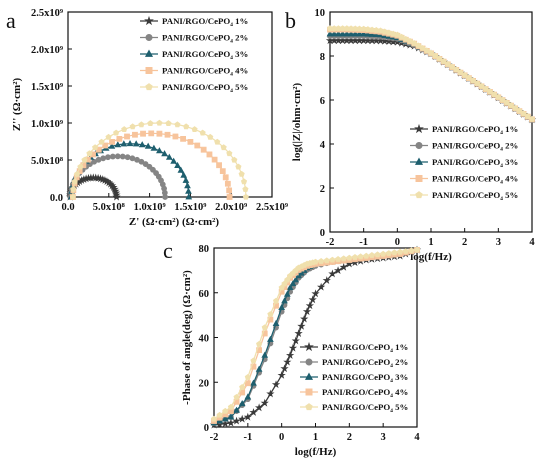 This screenshot has width=554, height=466. I want to click on legend-entry: PANI/RGO/CePO₄ 3%, so click(205, 54).